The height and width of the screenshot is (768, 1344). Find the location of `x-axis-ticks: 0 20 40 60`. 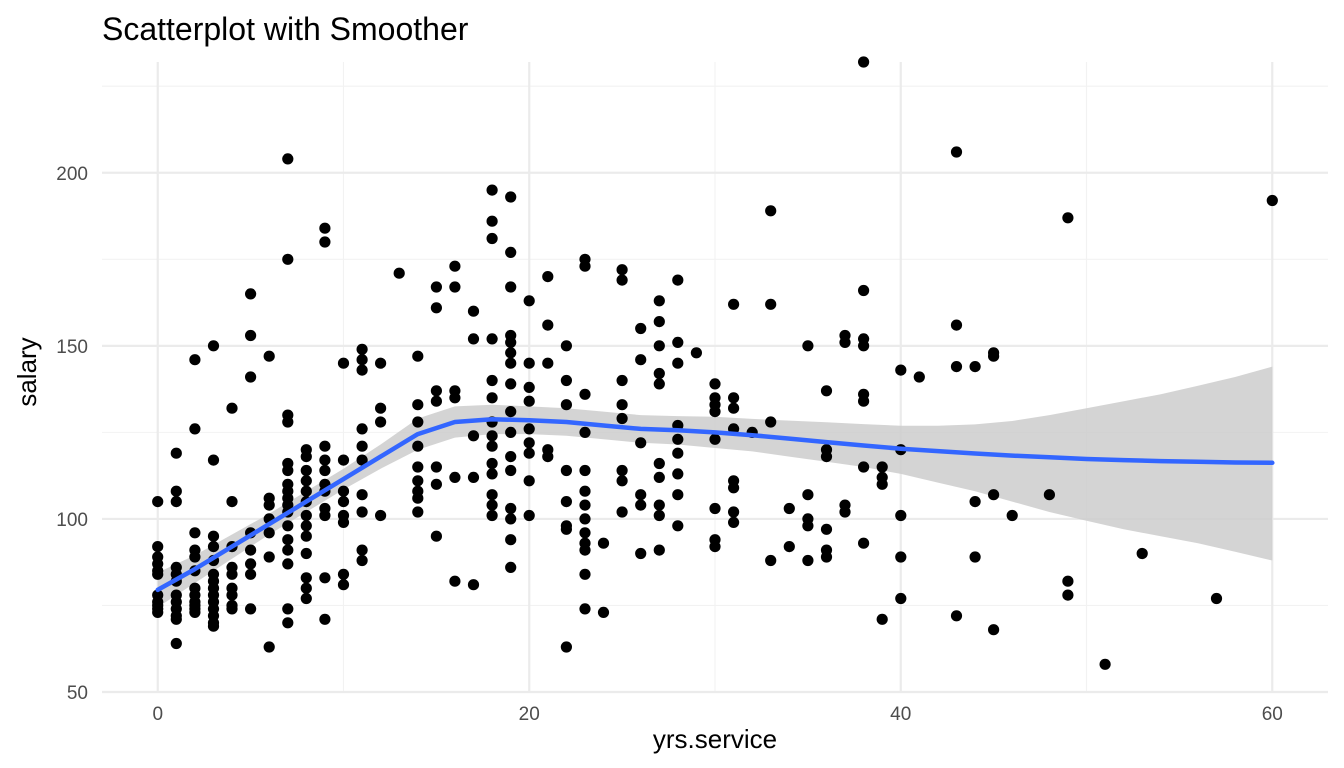

x-axis-ticks: 0 20 40 60 is located at coordinates (717, 714).